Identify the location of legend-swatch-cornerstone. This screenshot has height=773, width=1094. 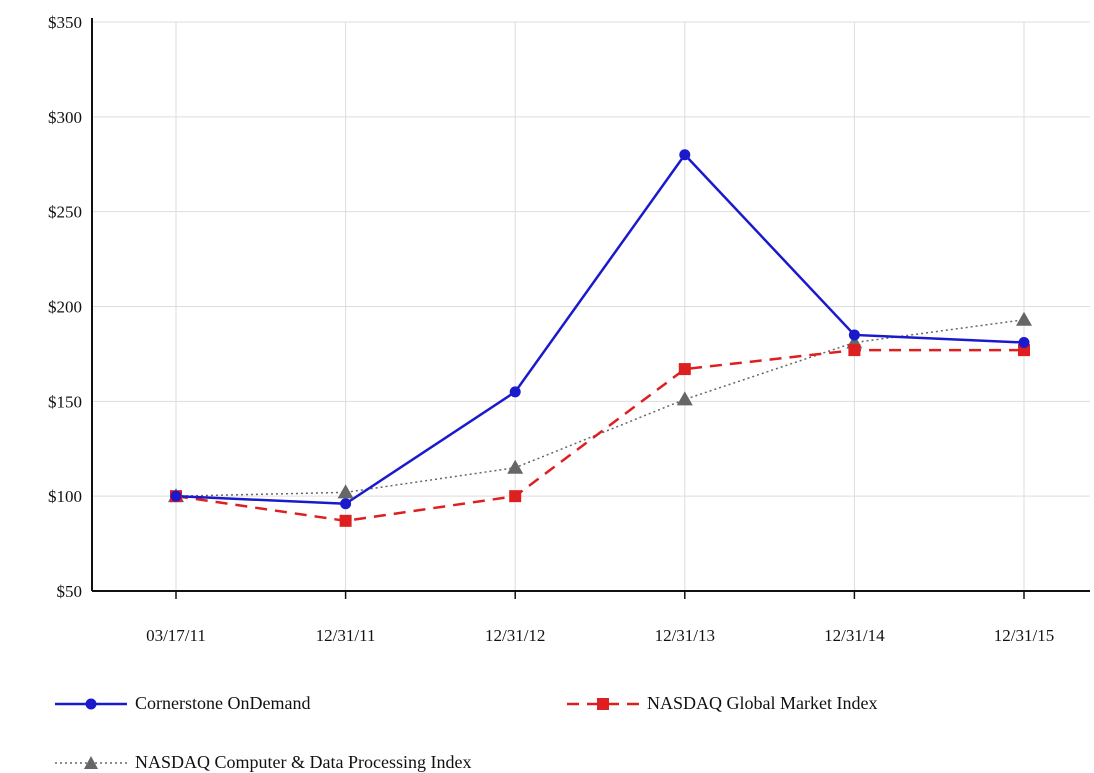
(91, 703).